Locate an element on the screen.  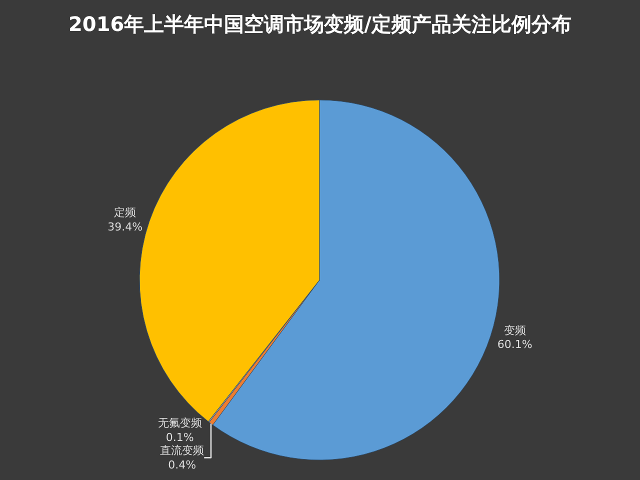
data-label: 60.1% is located at coordinates (514, 345).